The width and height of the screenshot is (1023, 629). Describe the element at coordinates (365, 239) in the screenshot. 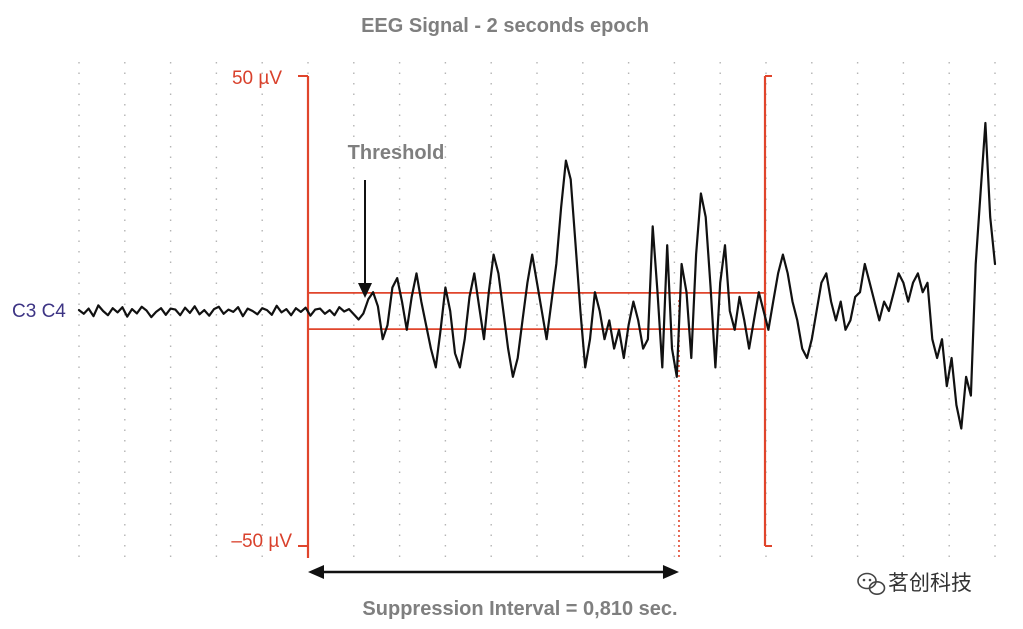

I see `threshold-arrow` at that location.